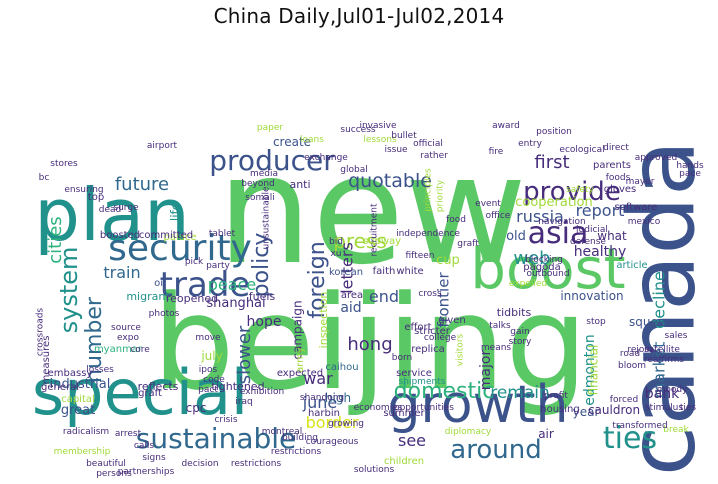  What do you see at coordinates (335, 254) in the screenshot?
I see `cloud-word: xu` at bounding box center [335, 254].